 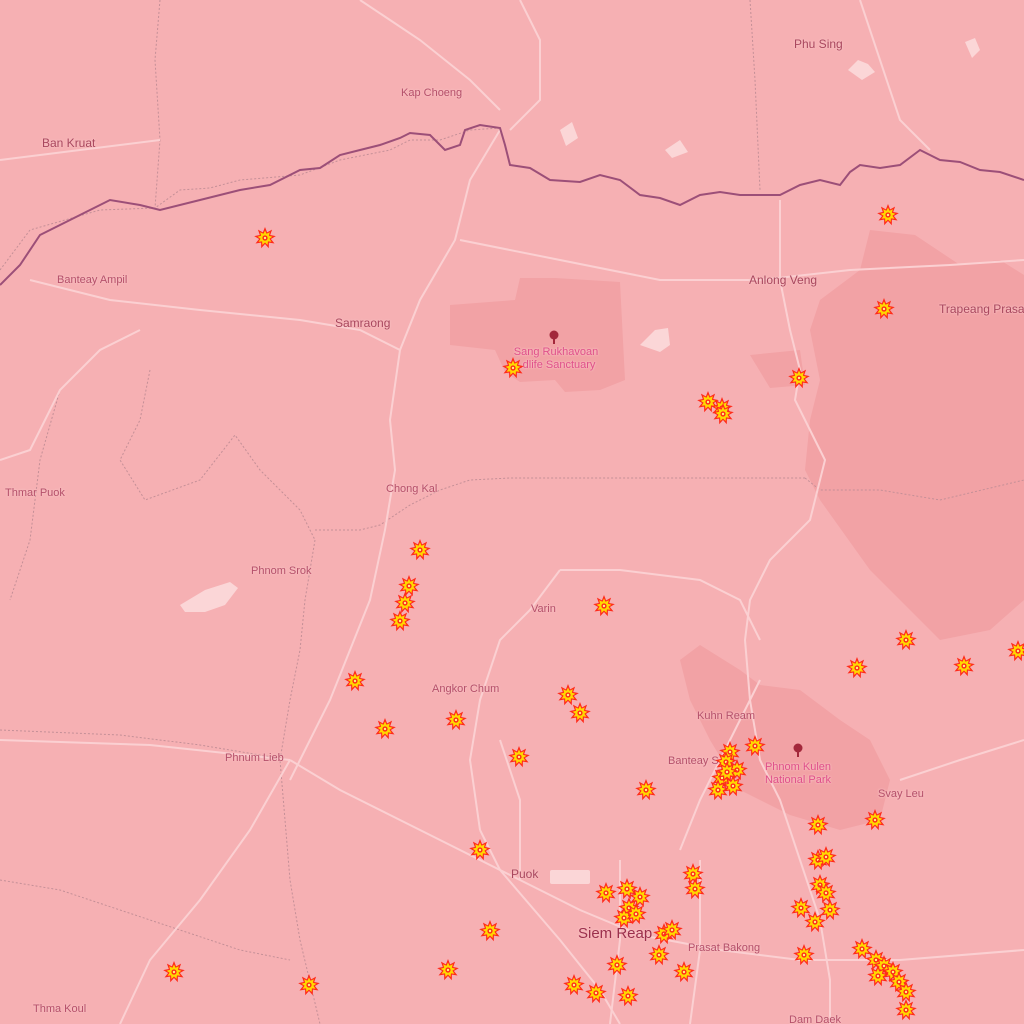 I want to click on park-name-line1: Phnom Kulen, so click(x=798, y=767).